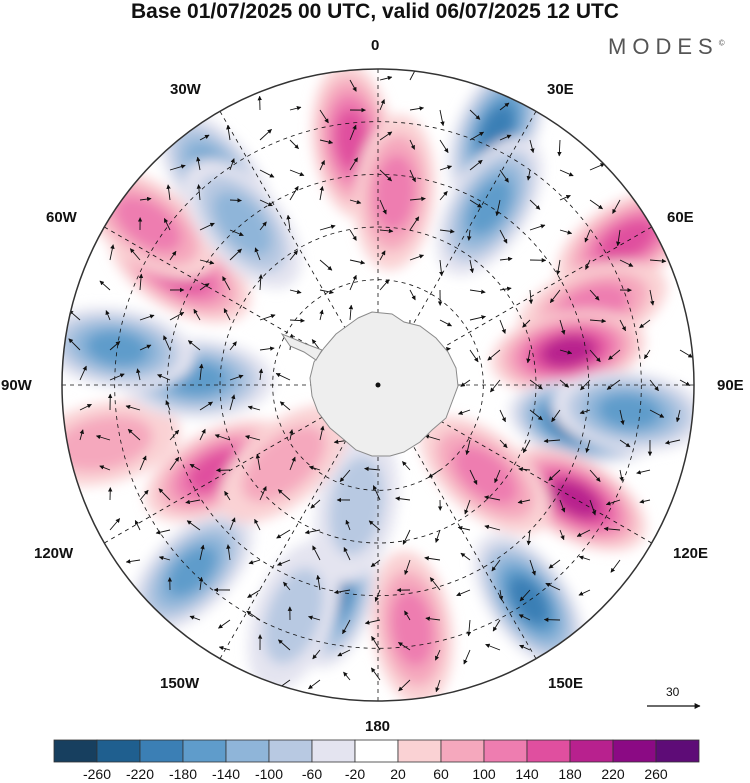  What do you see at coordinates (378, 726) in the screenshot?
I see `lon-label-180: 180` at bounding box center [378, 726].